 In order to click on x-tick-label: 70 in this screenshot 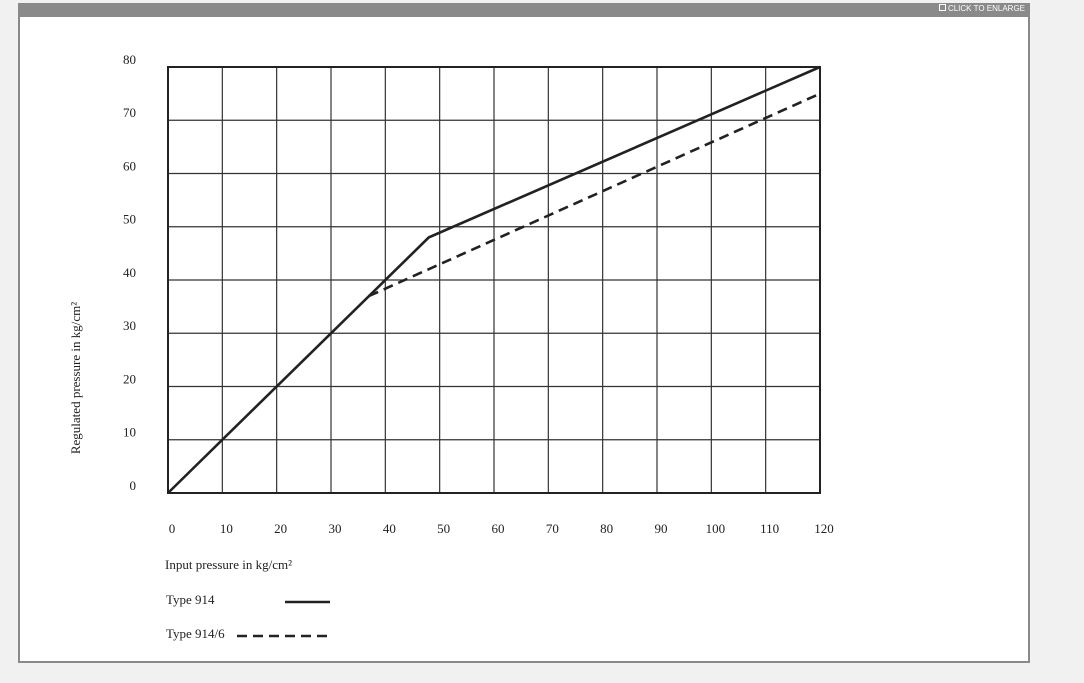, I will do `click(552, 528)`.